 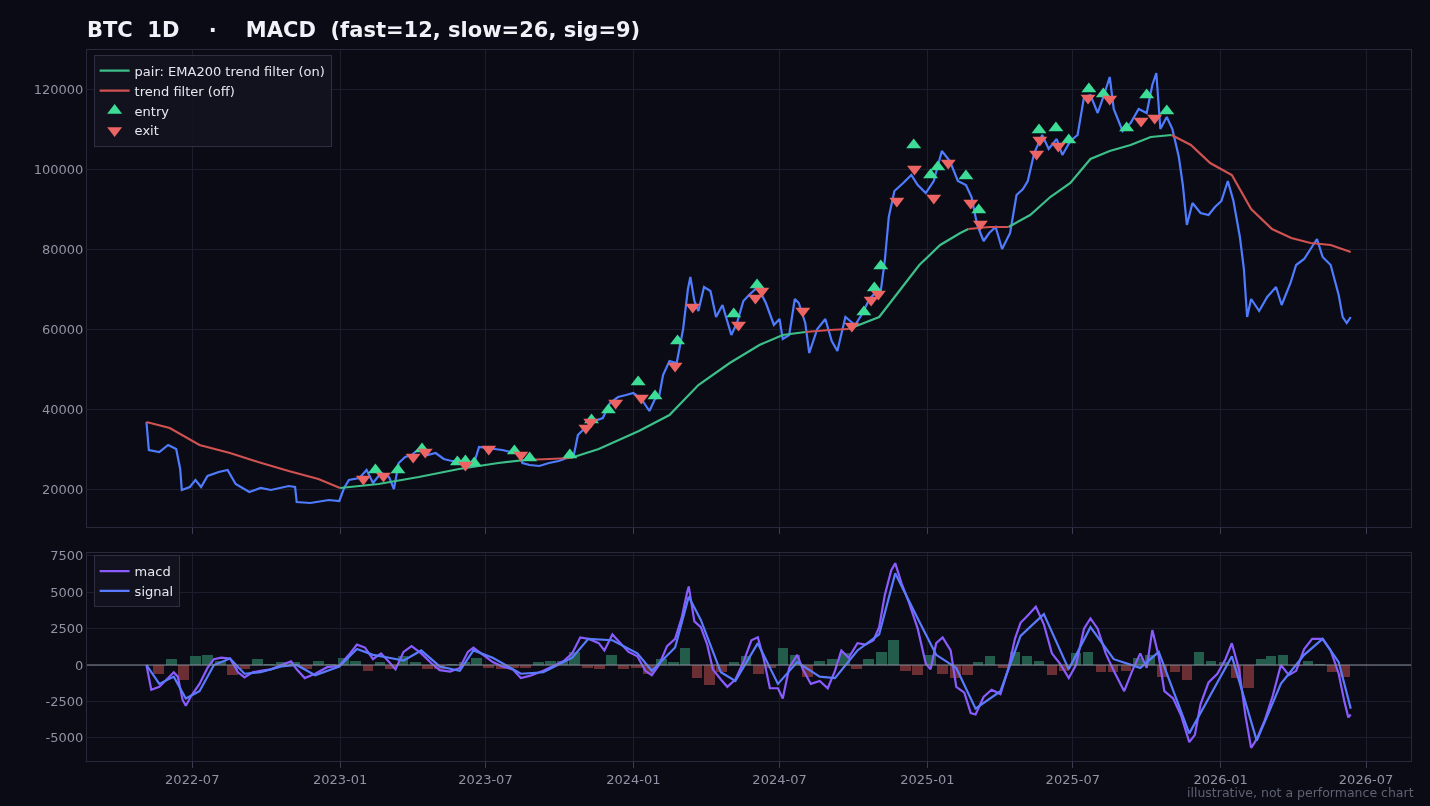 What do you see at coordinates (67, 629) in the screenshot?
I see `y-tick-label: 2500` at bounding box center [67, 629].